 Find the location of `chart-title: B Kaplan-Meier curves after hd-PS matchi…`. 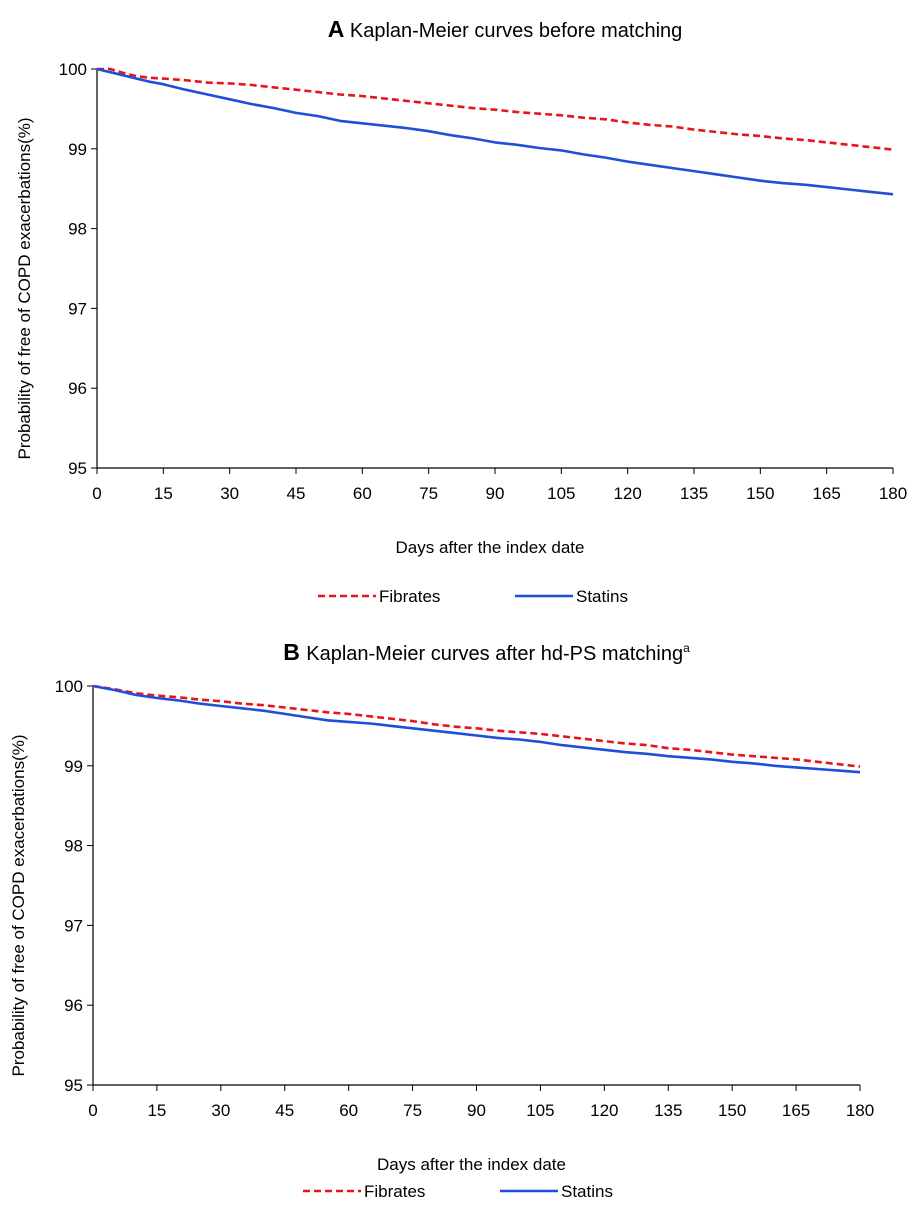

chart-title: B Kaplan-Meier curves after hd-PS matchi… is located at coordinates (486, 652).